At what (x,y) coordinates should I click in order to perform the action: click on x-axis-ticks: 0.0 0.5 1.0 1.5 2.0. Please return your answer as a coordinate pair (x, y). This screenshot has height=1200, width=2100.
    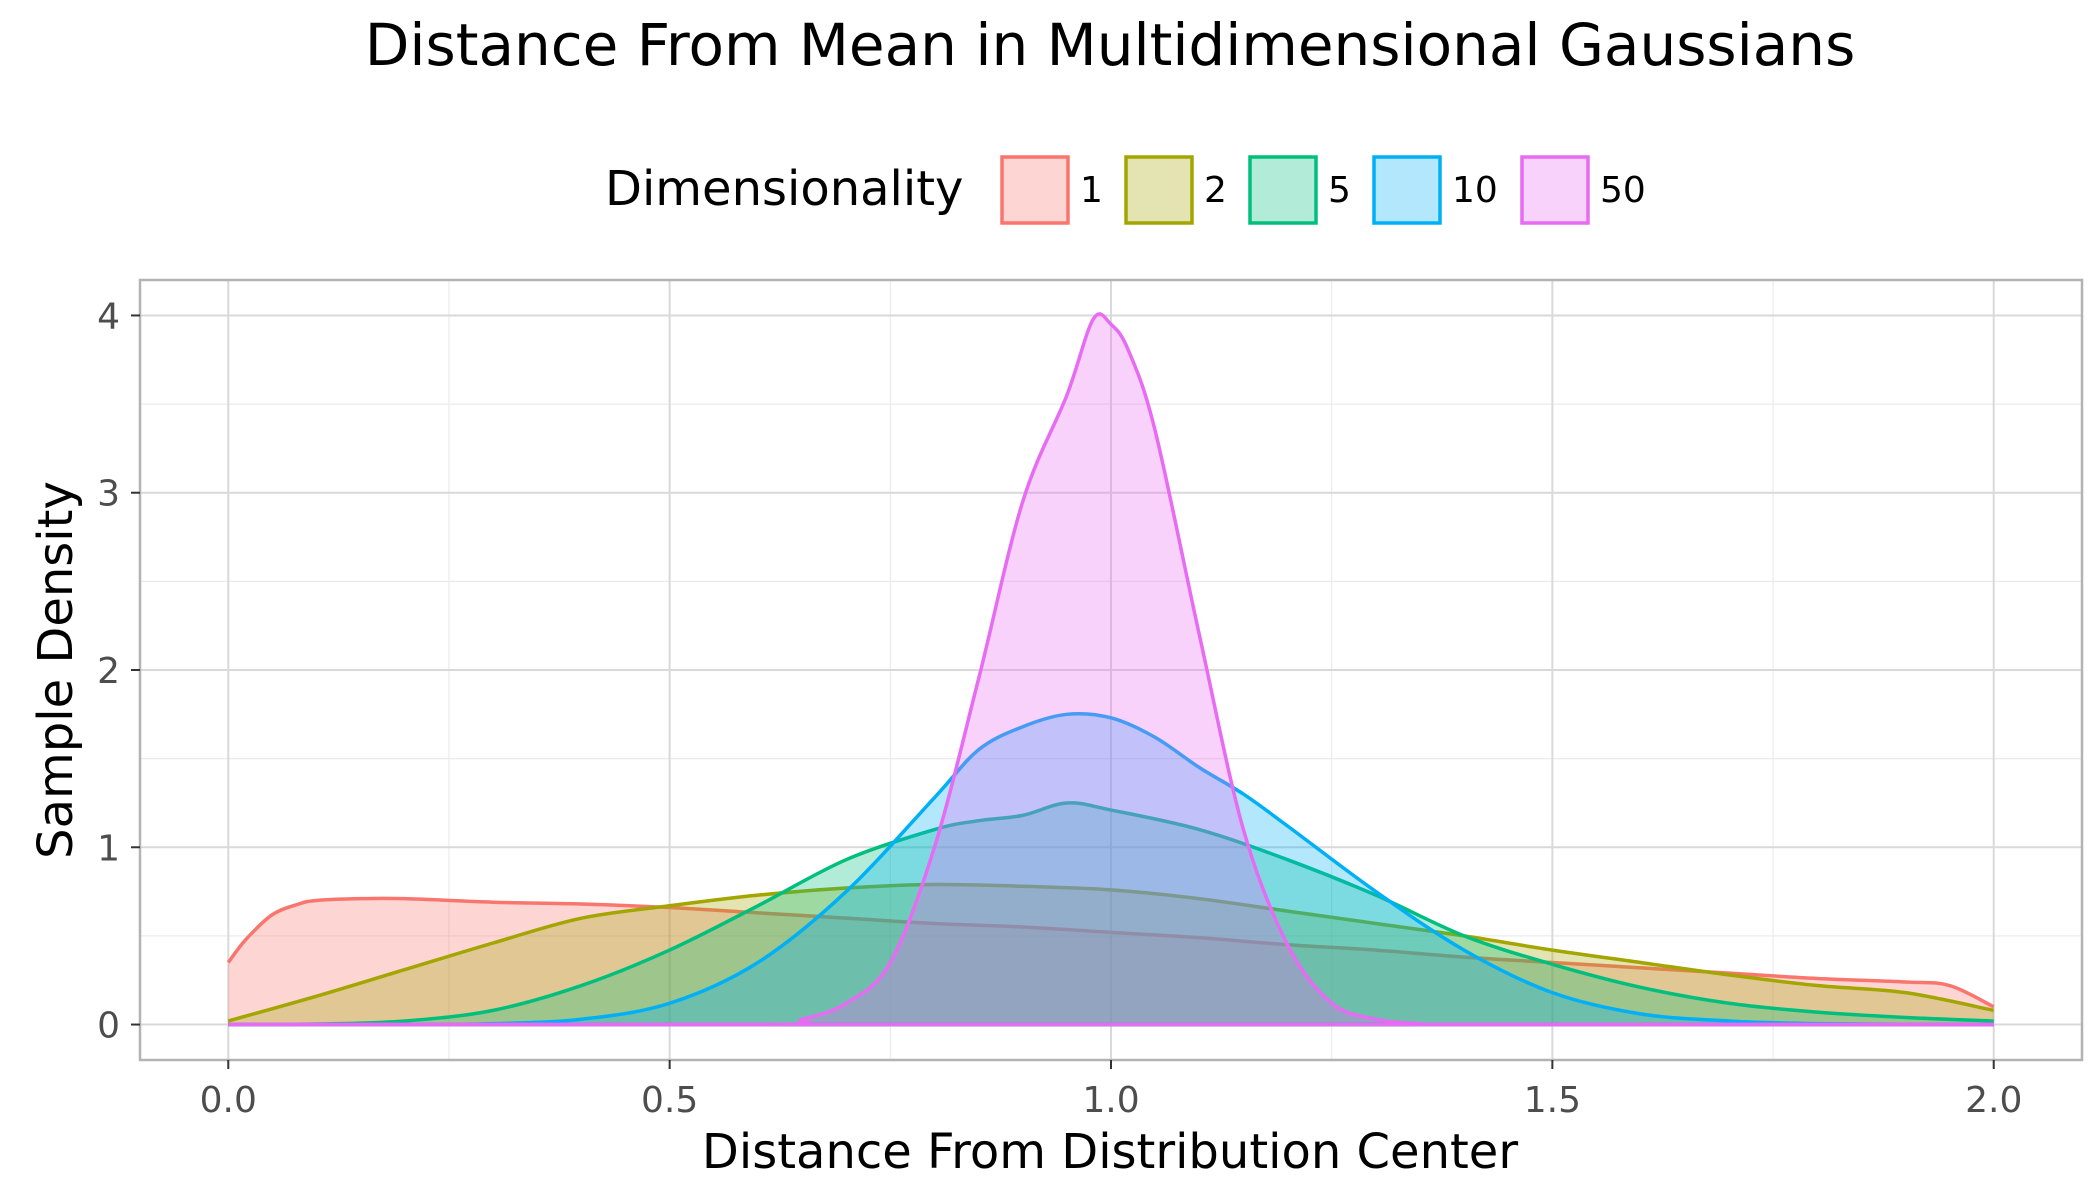
    Looking at the image, I should click on (1111, 1090).